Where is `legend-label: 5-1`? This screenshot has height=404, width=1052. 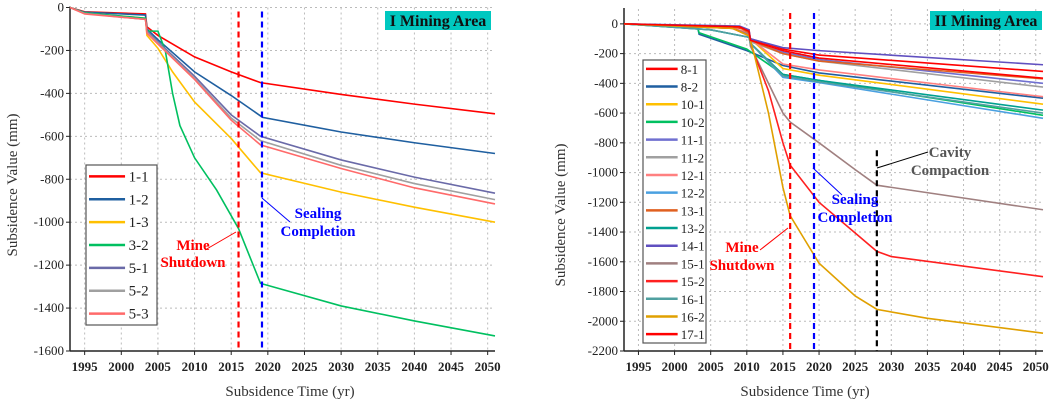 legend-label: 5-1 is located at coordinates (139, 269).